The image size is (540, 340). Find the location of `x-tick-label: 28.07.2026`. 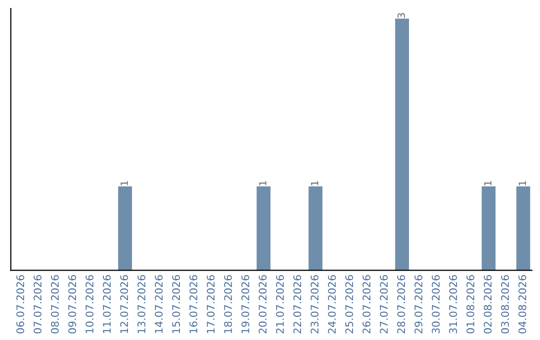

x-tick-label: 28.07.2026 is located at coordinates (401, 304).